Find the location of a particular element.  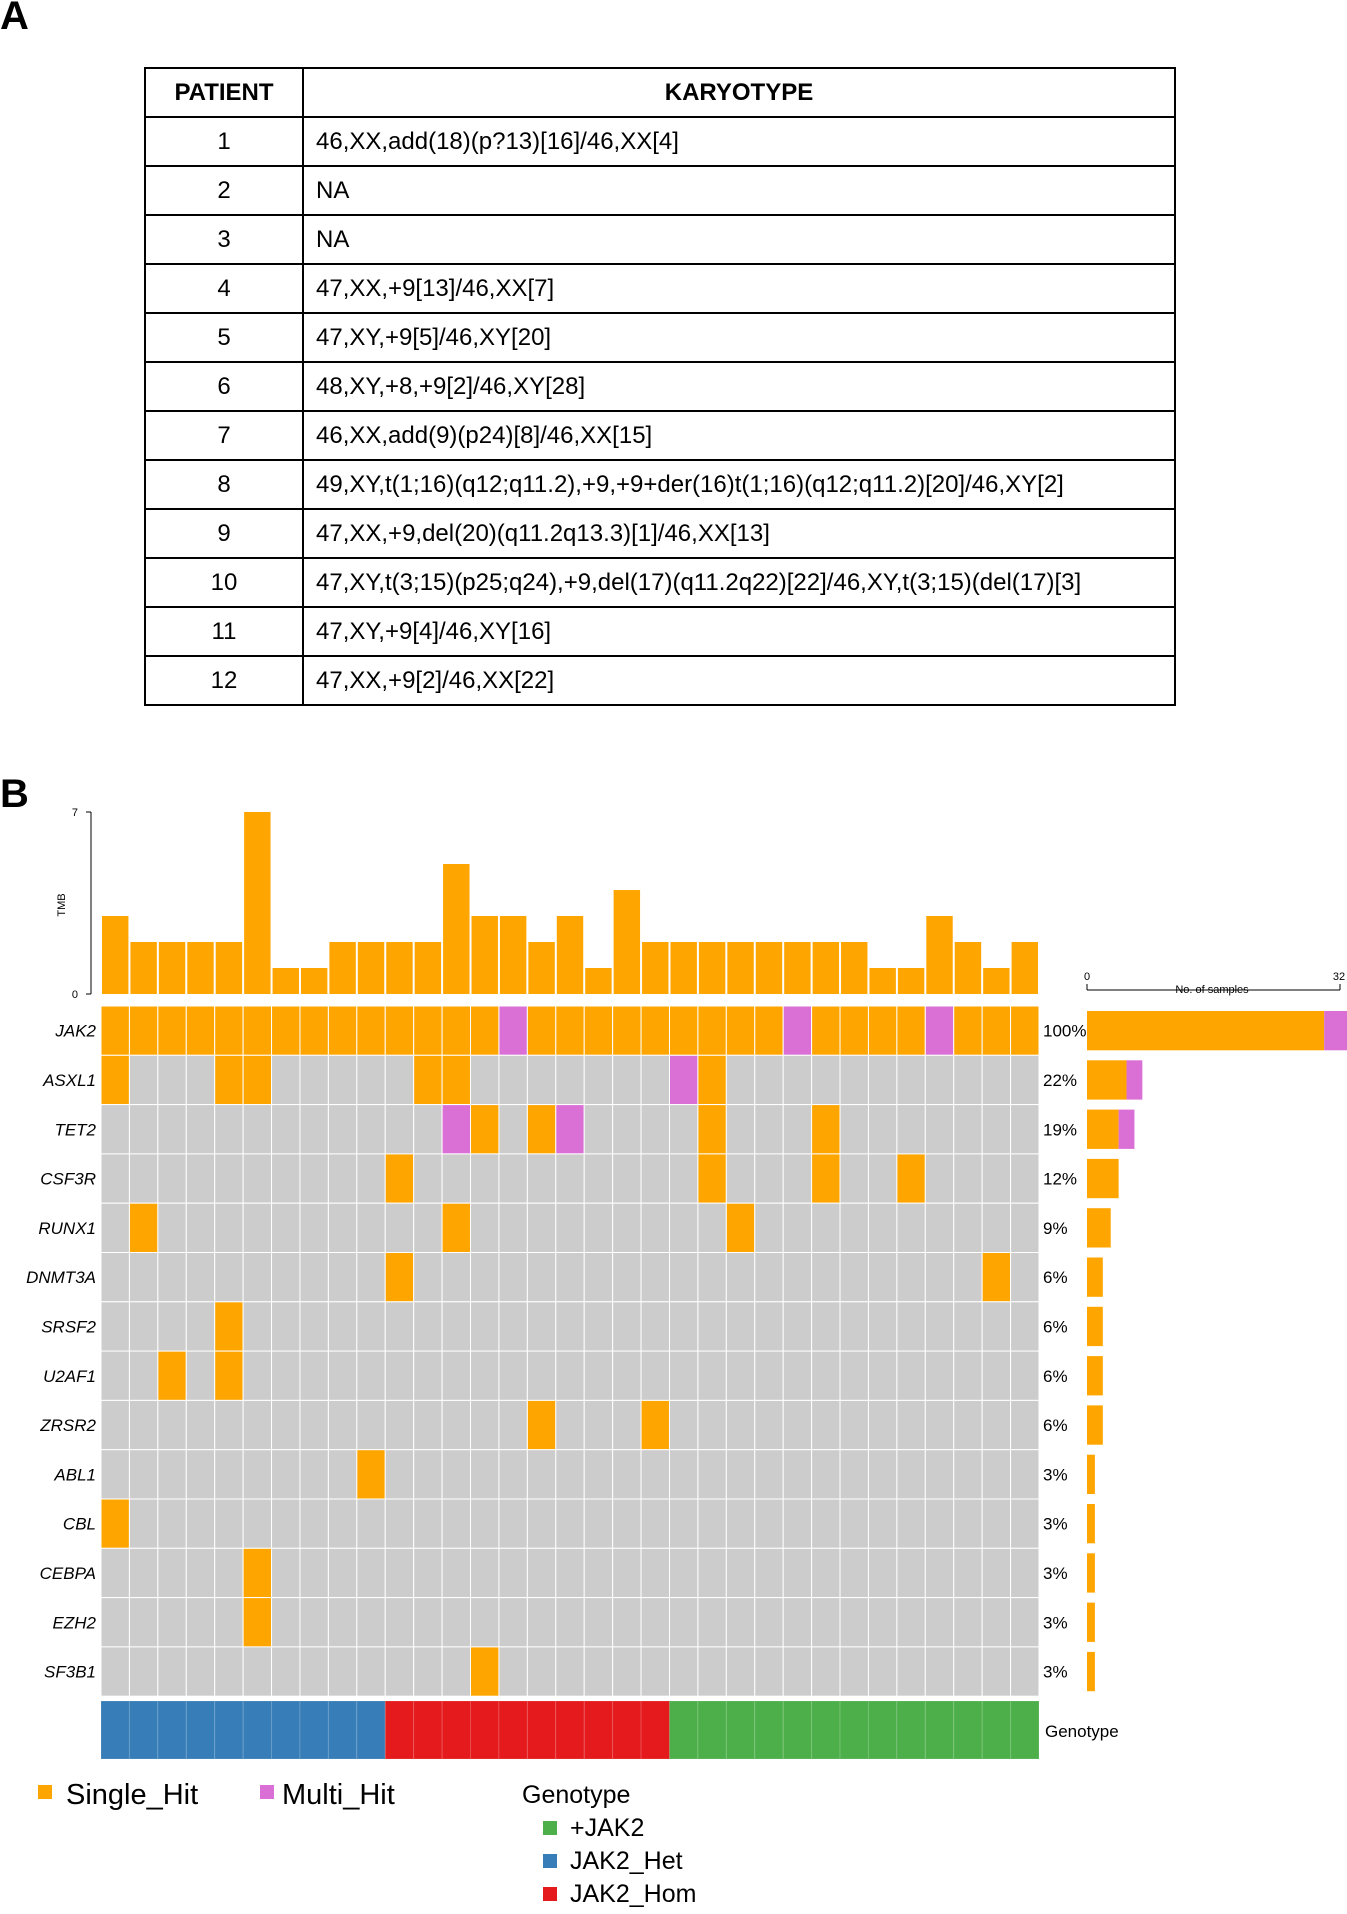

legend-label-genotype: +JAK2 is located at coordinates (607, 1828).